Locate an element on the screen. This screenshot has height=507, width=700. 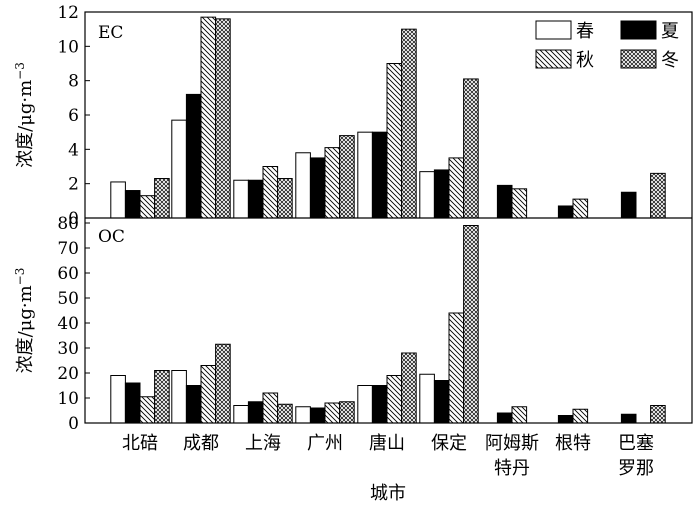
x-tick-label: 保定 is located at coordinates (449, 443).